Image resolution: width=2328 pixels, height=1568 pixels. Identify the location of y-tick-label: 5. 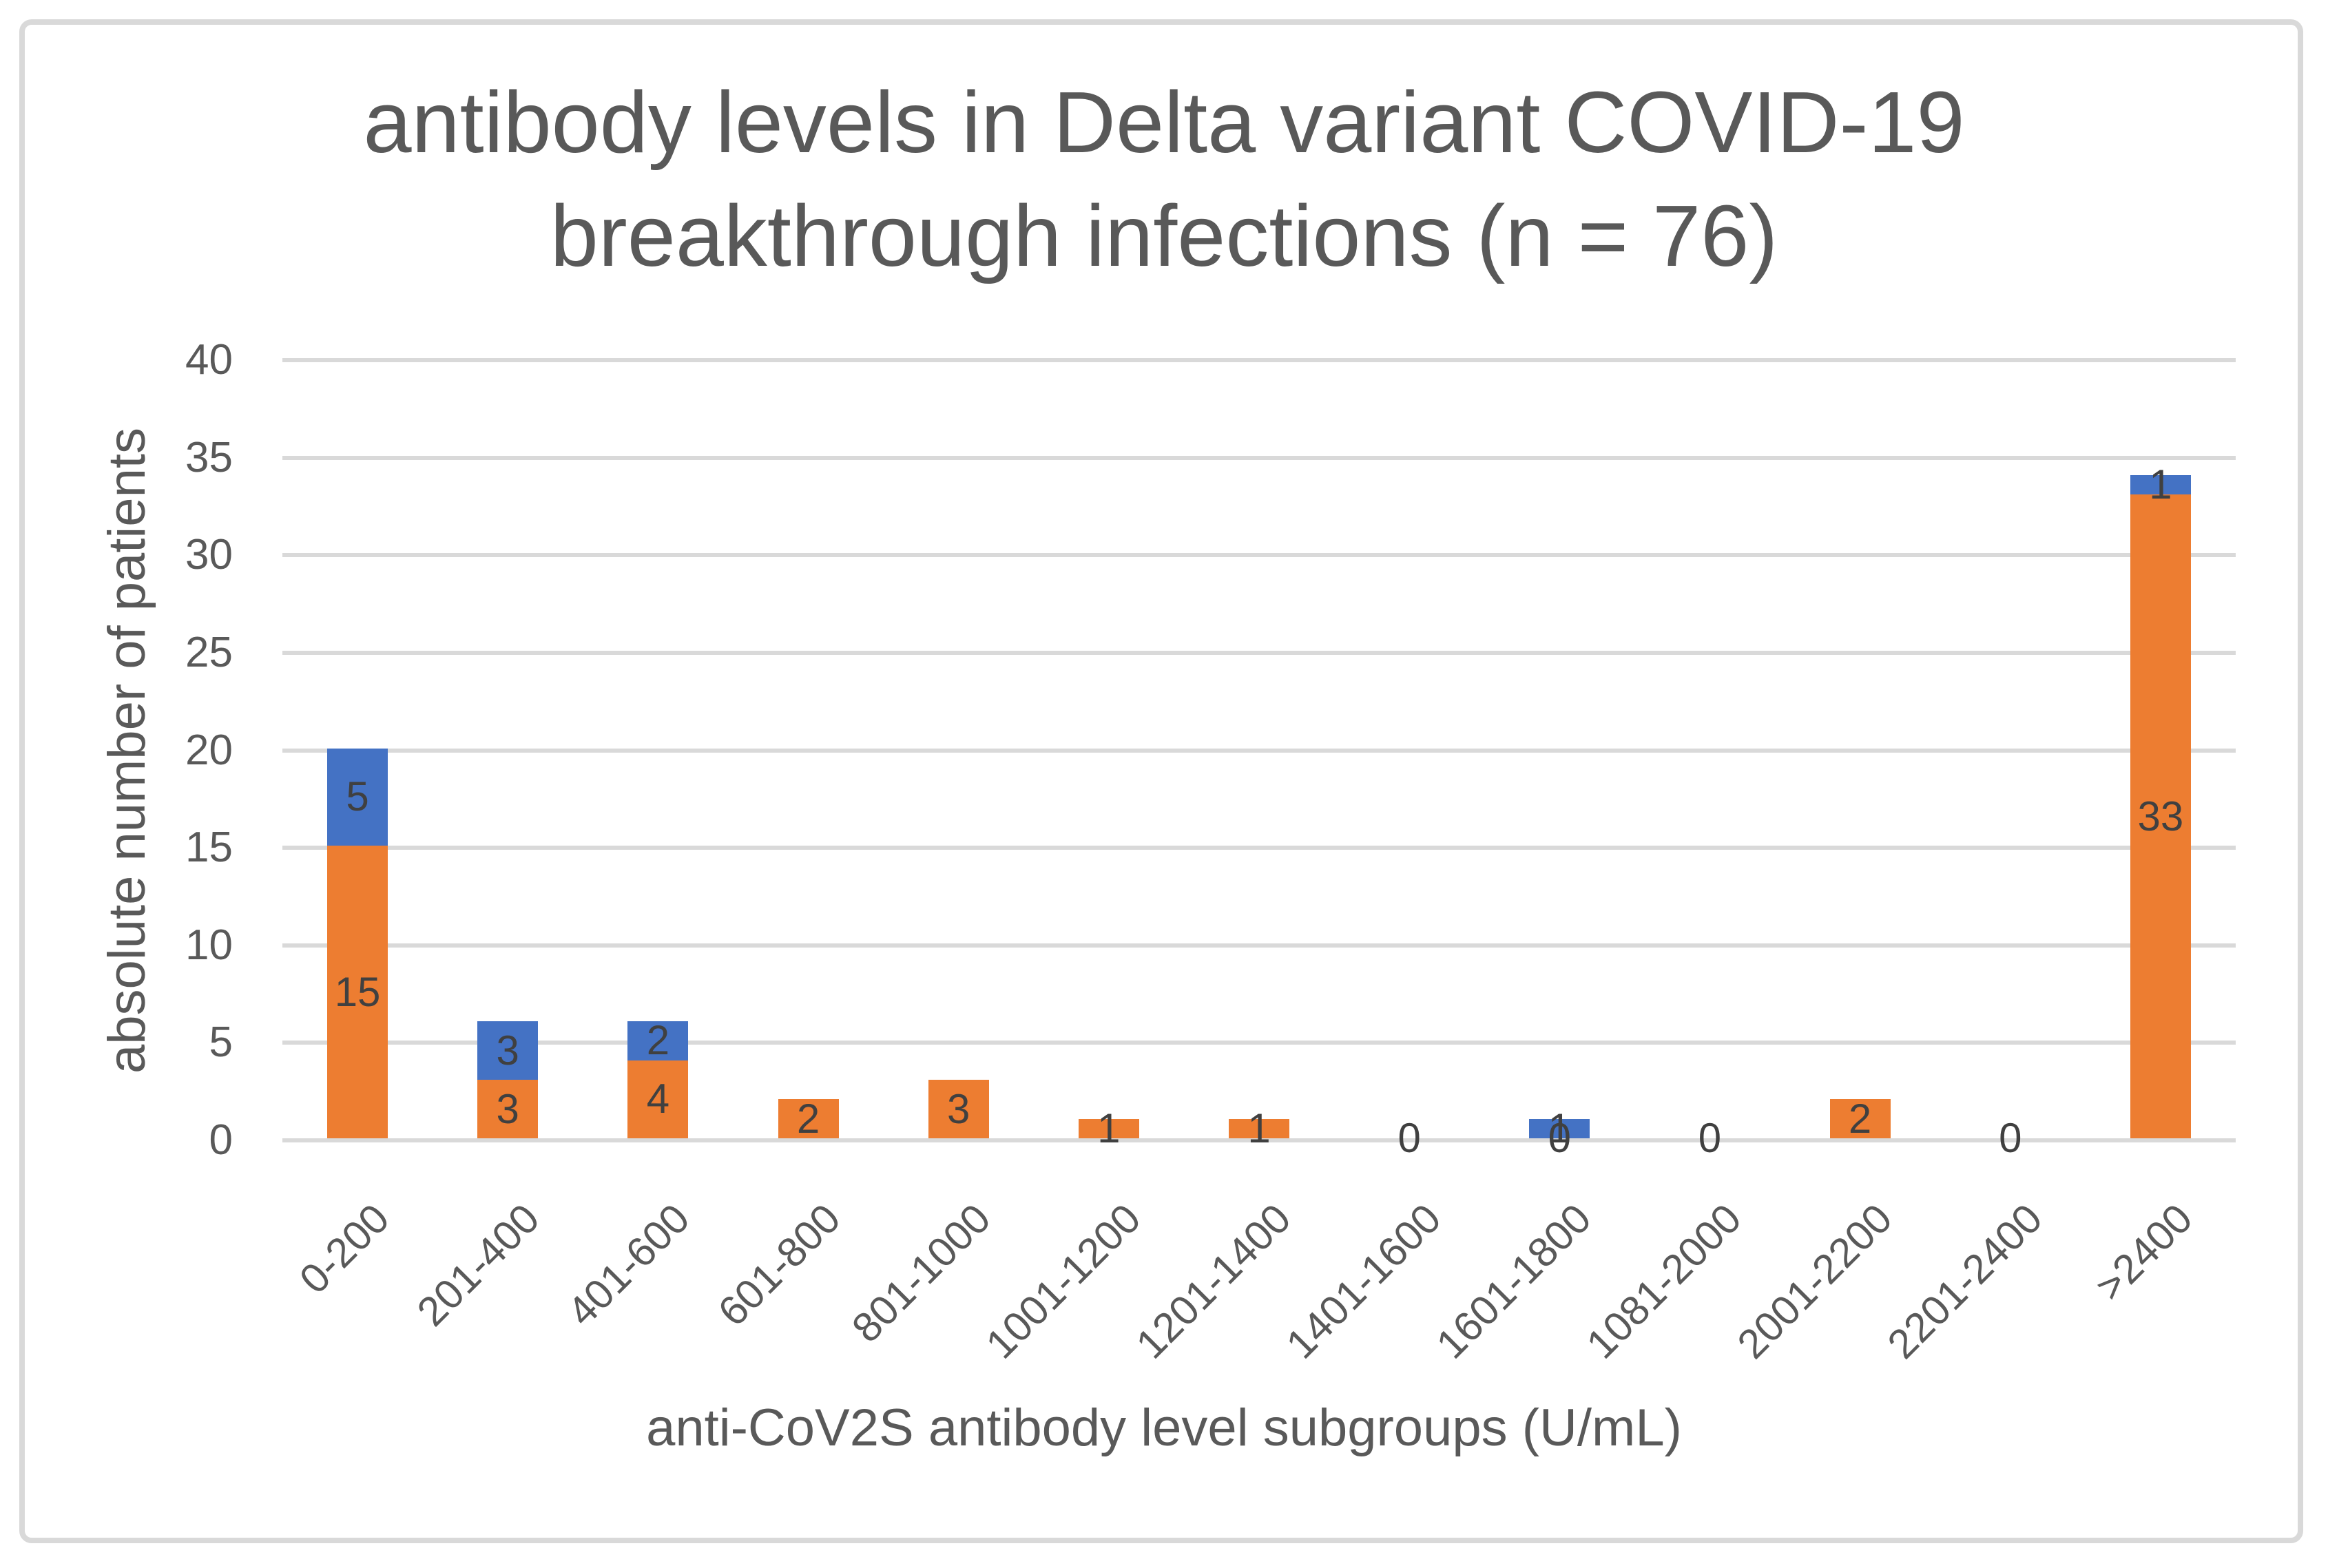
(221, 1042).